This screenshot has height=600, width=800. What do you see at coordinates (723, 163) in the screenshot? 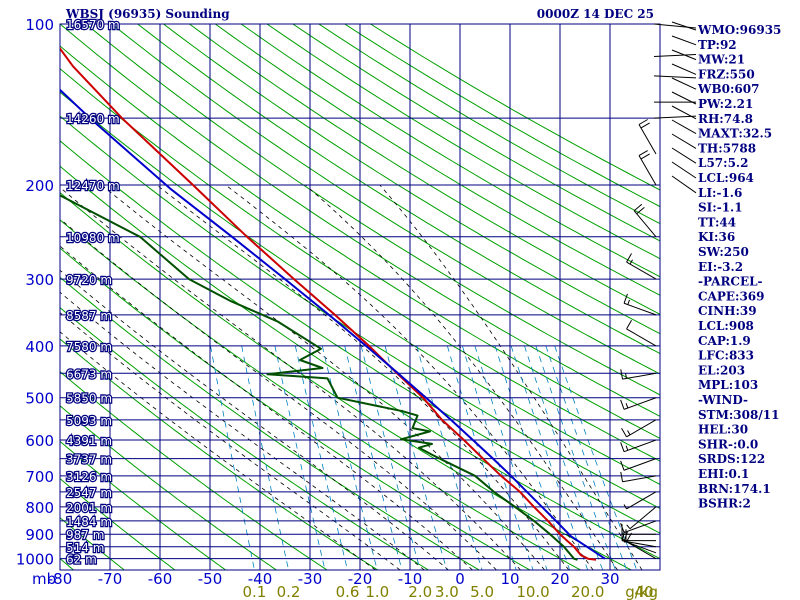
I see `stat-line: L57:5.2` at bounding box center [723, 163].